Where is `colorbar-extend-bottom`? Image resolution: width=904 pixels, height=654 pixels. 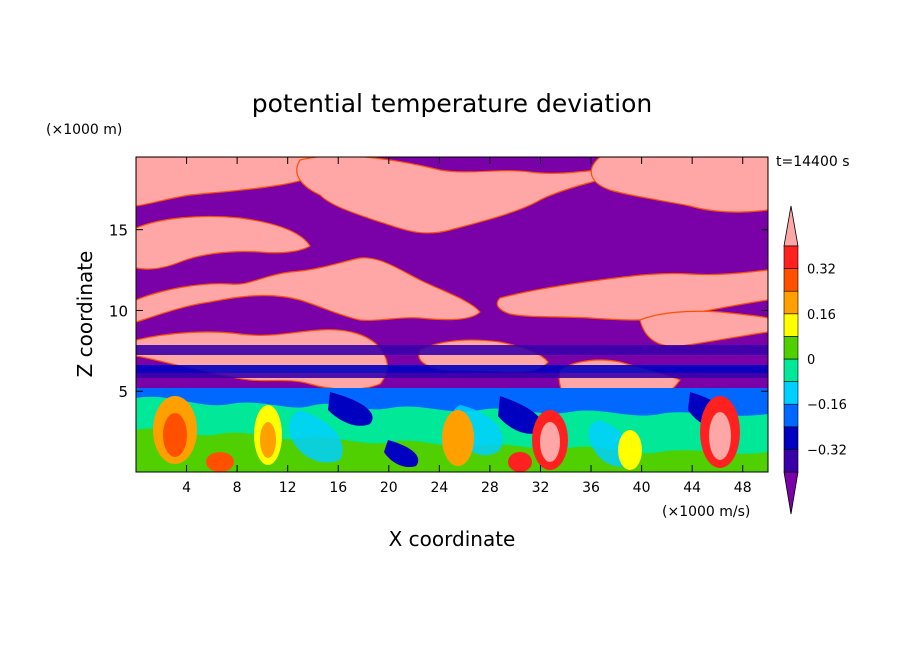 colorbar-extend-bottom is located at coordinates (791, 493).